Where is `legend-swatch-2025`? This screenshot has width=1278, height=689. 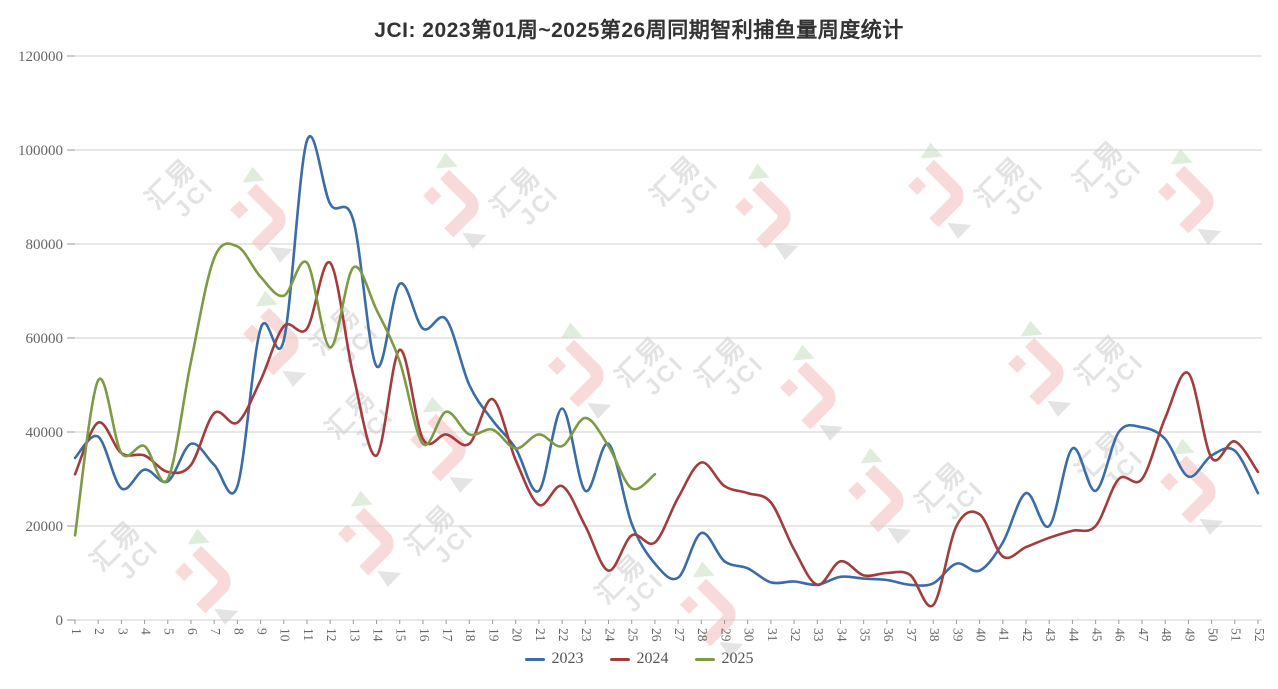 legend-swatch-2025 is located at coordinates (704, 659).